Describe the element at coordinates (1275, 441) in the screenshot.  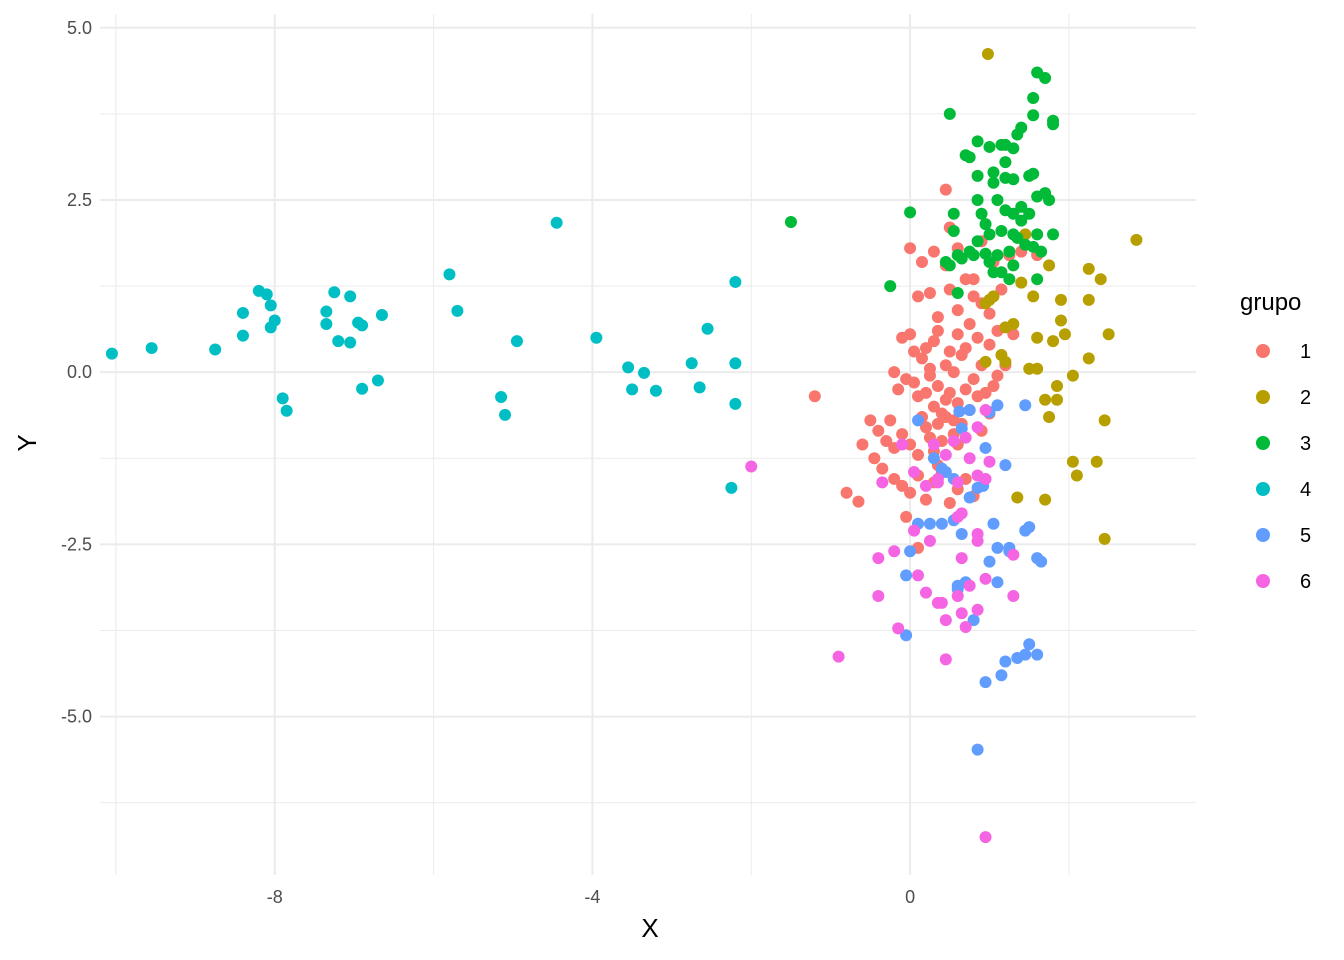
I see `legend: grupo 1 2 3 4 5 6` at that location.